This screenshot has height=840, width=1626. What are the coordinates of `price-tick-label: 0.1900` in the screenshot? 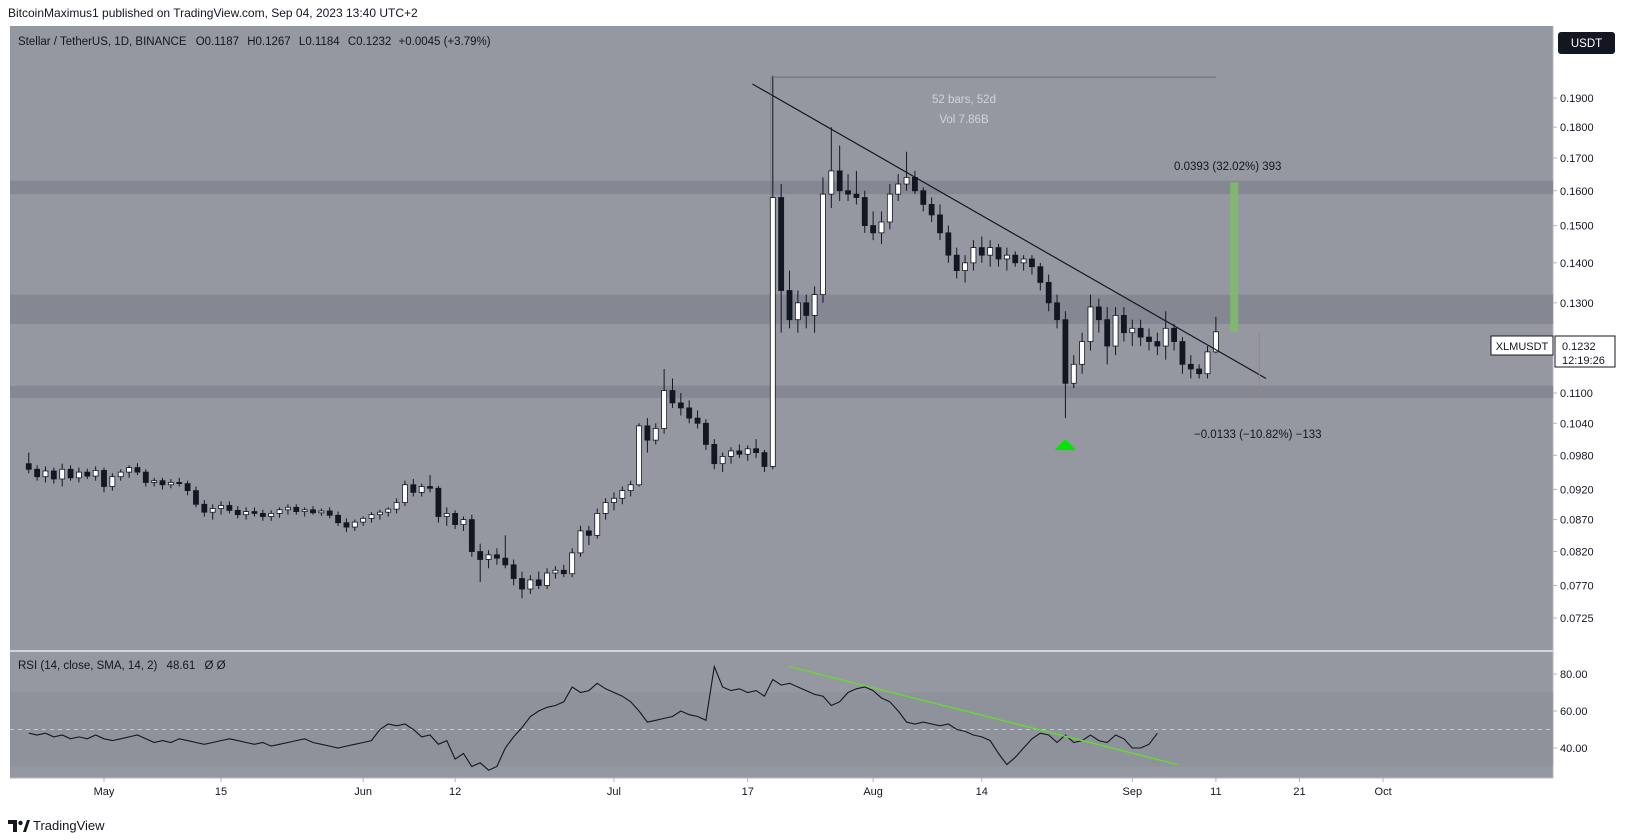 It's located at (1577, 99).